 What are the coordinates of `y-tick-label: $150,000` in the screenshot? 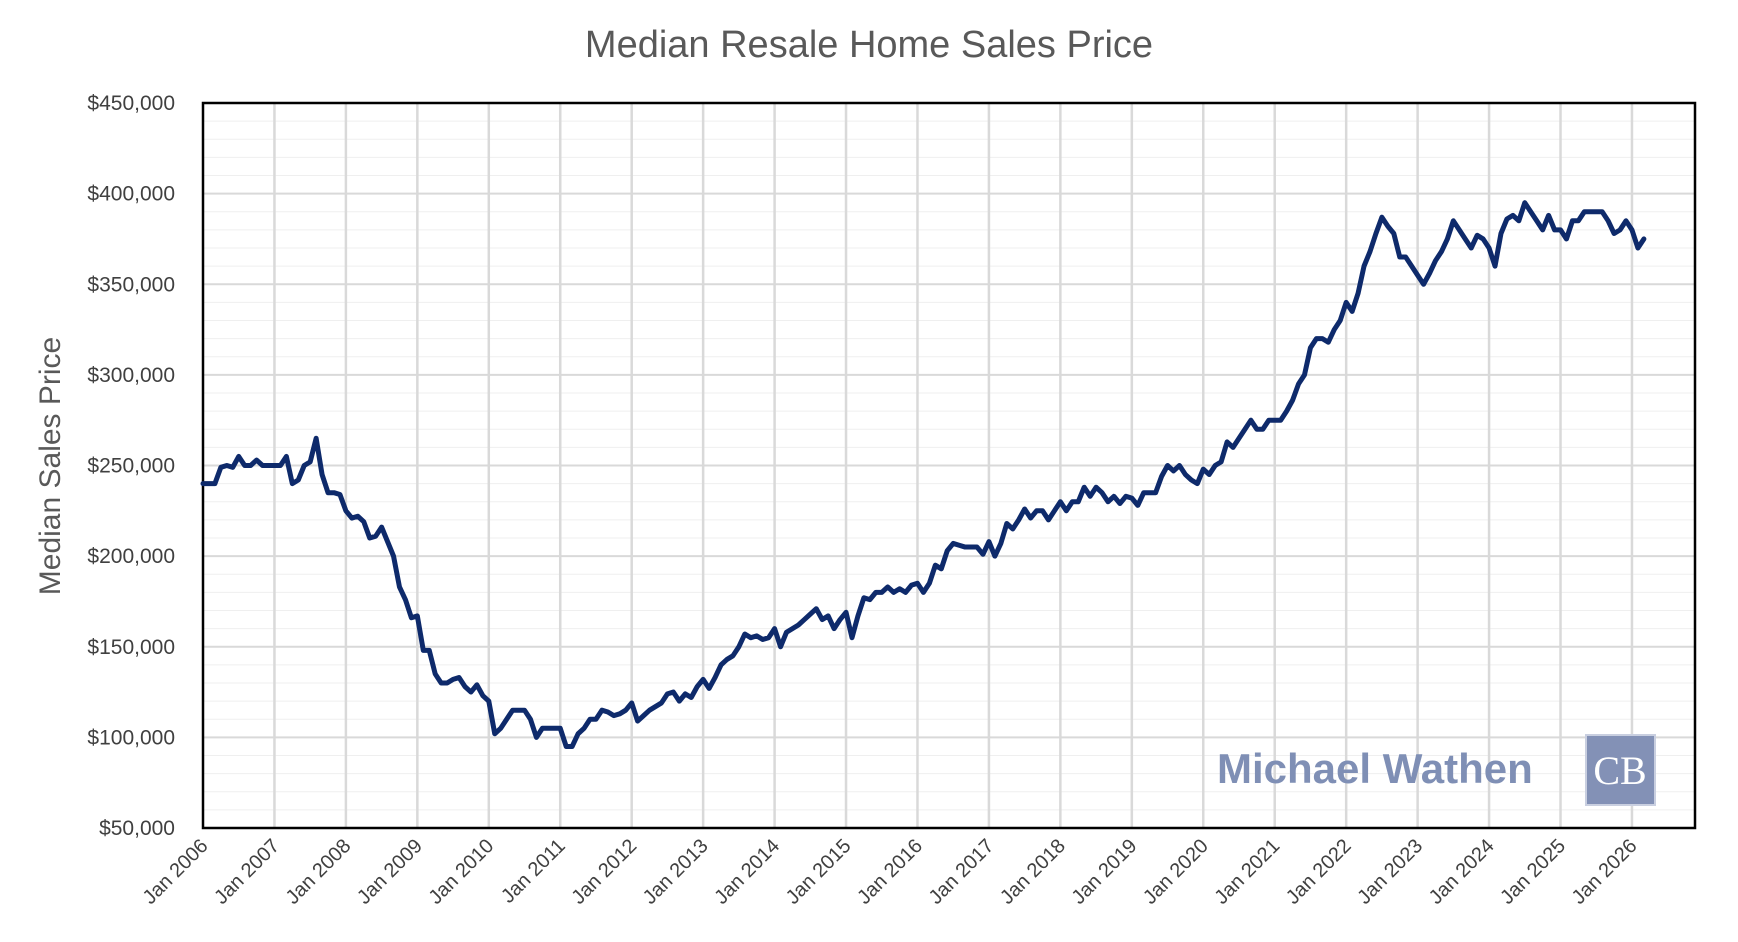 It's located at (131, 647).